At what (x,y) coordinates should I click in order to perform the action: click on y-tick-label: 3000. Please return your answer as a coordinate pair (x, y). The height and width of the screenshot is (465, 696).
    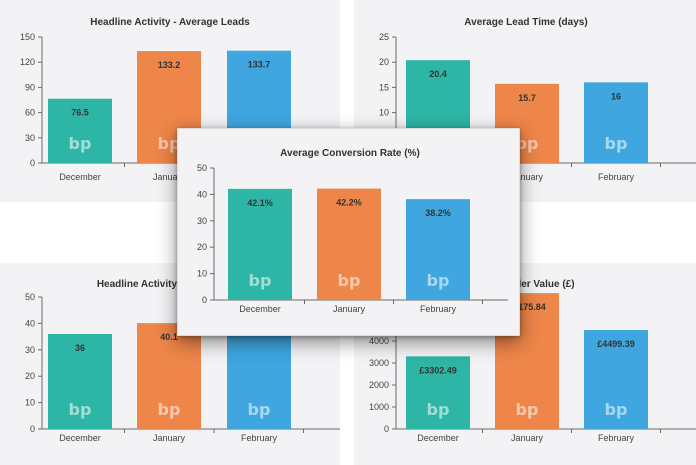
    Looking at the image, I should click on (379, 363).